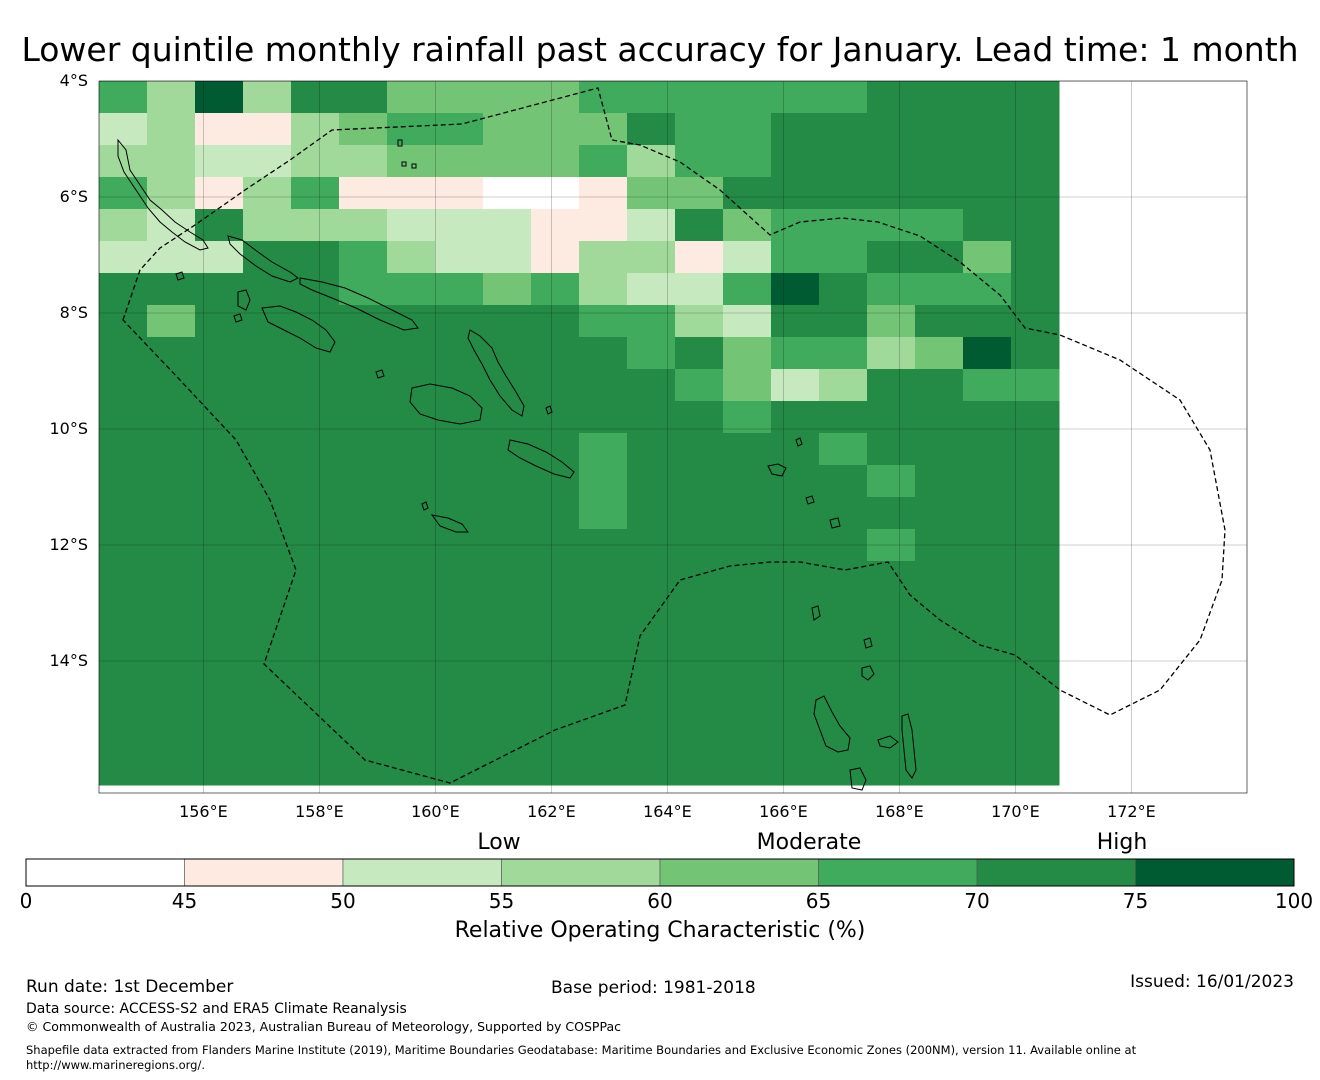 Image resolution: width=1320 pixels, height=1080 pixels. I want to click on colorbar-tick-label: 100, so click(1294, 901).